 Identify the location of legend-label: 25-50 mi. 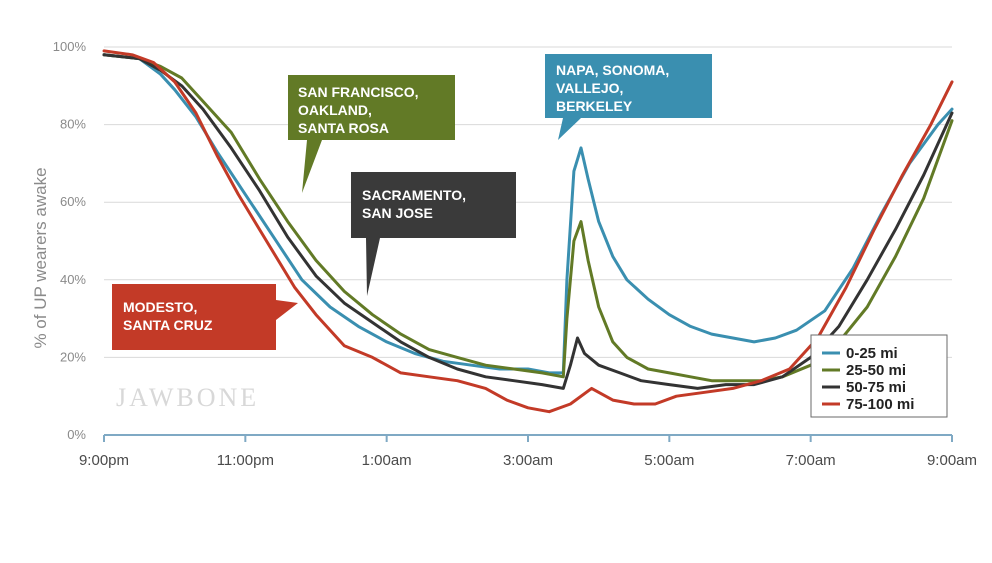
(876, 370).